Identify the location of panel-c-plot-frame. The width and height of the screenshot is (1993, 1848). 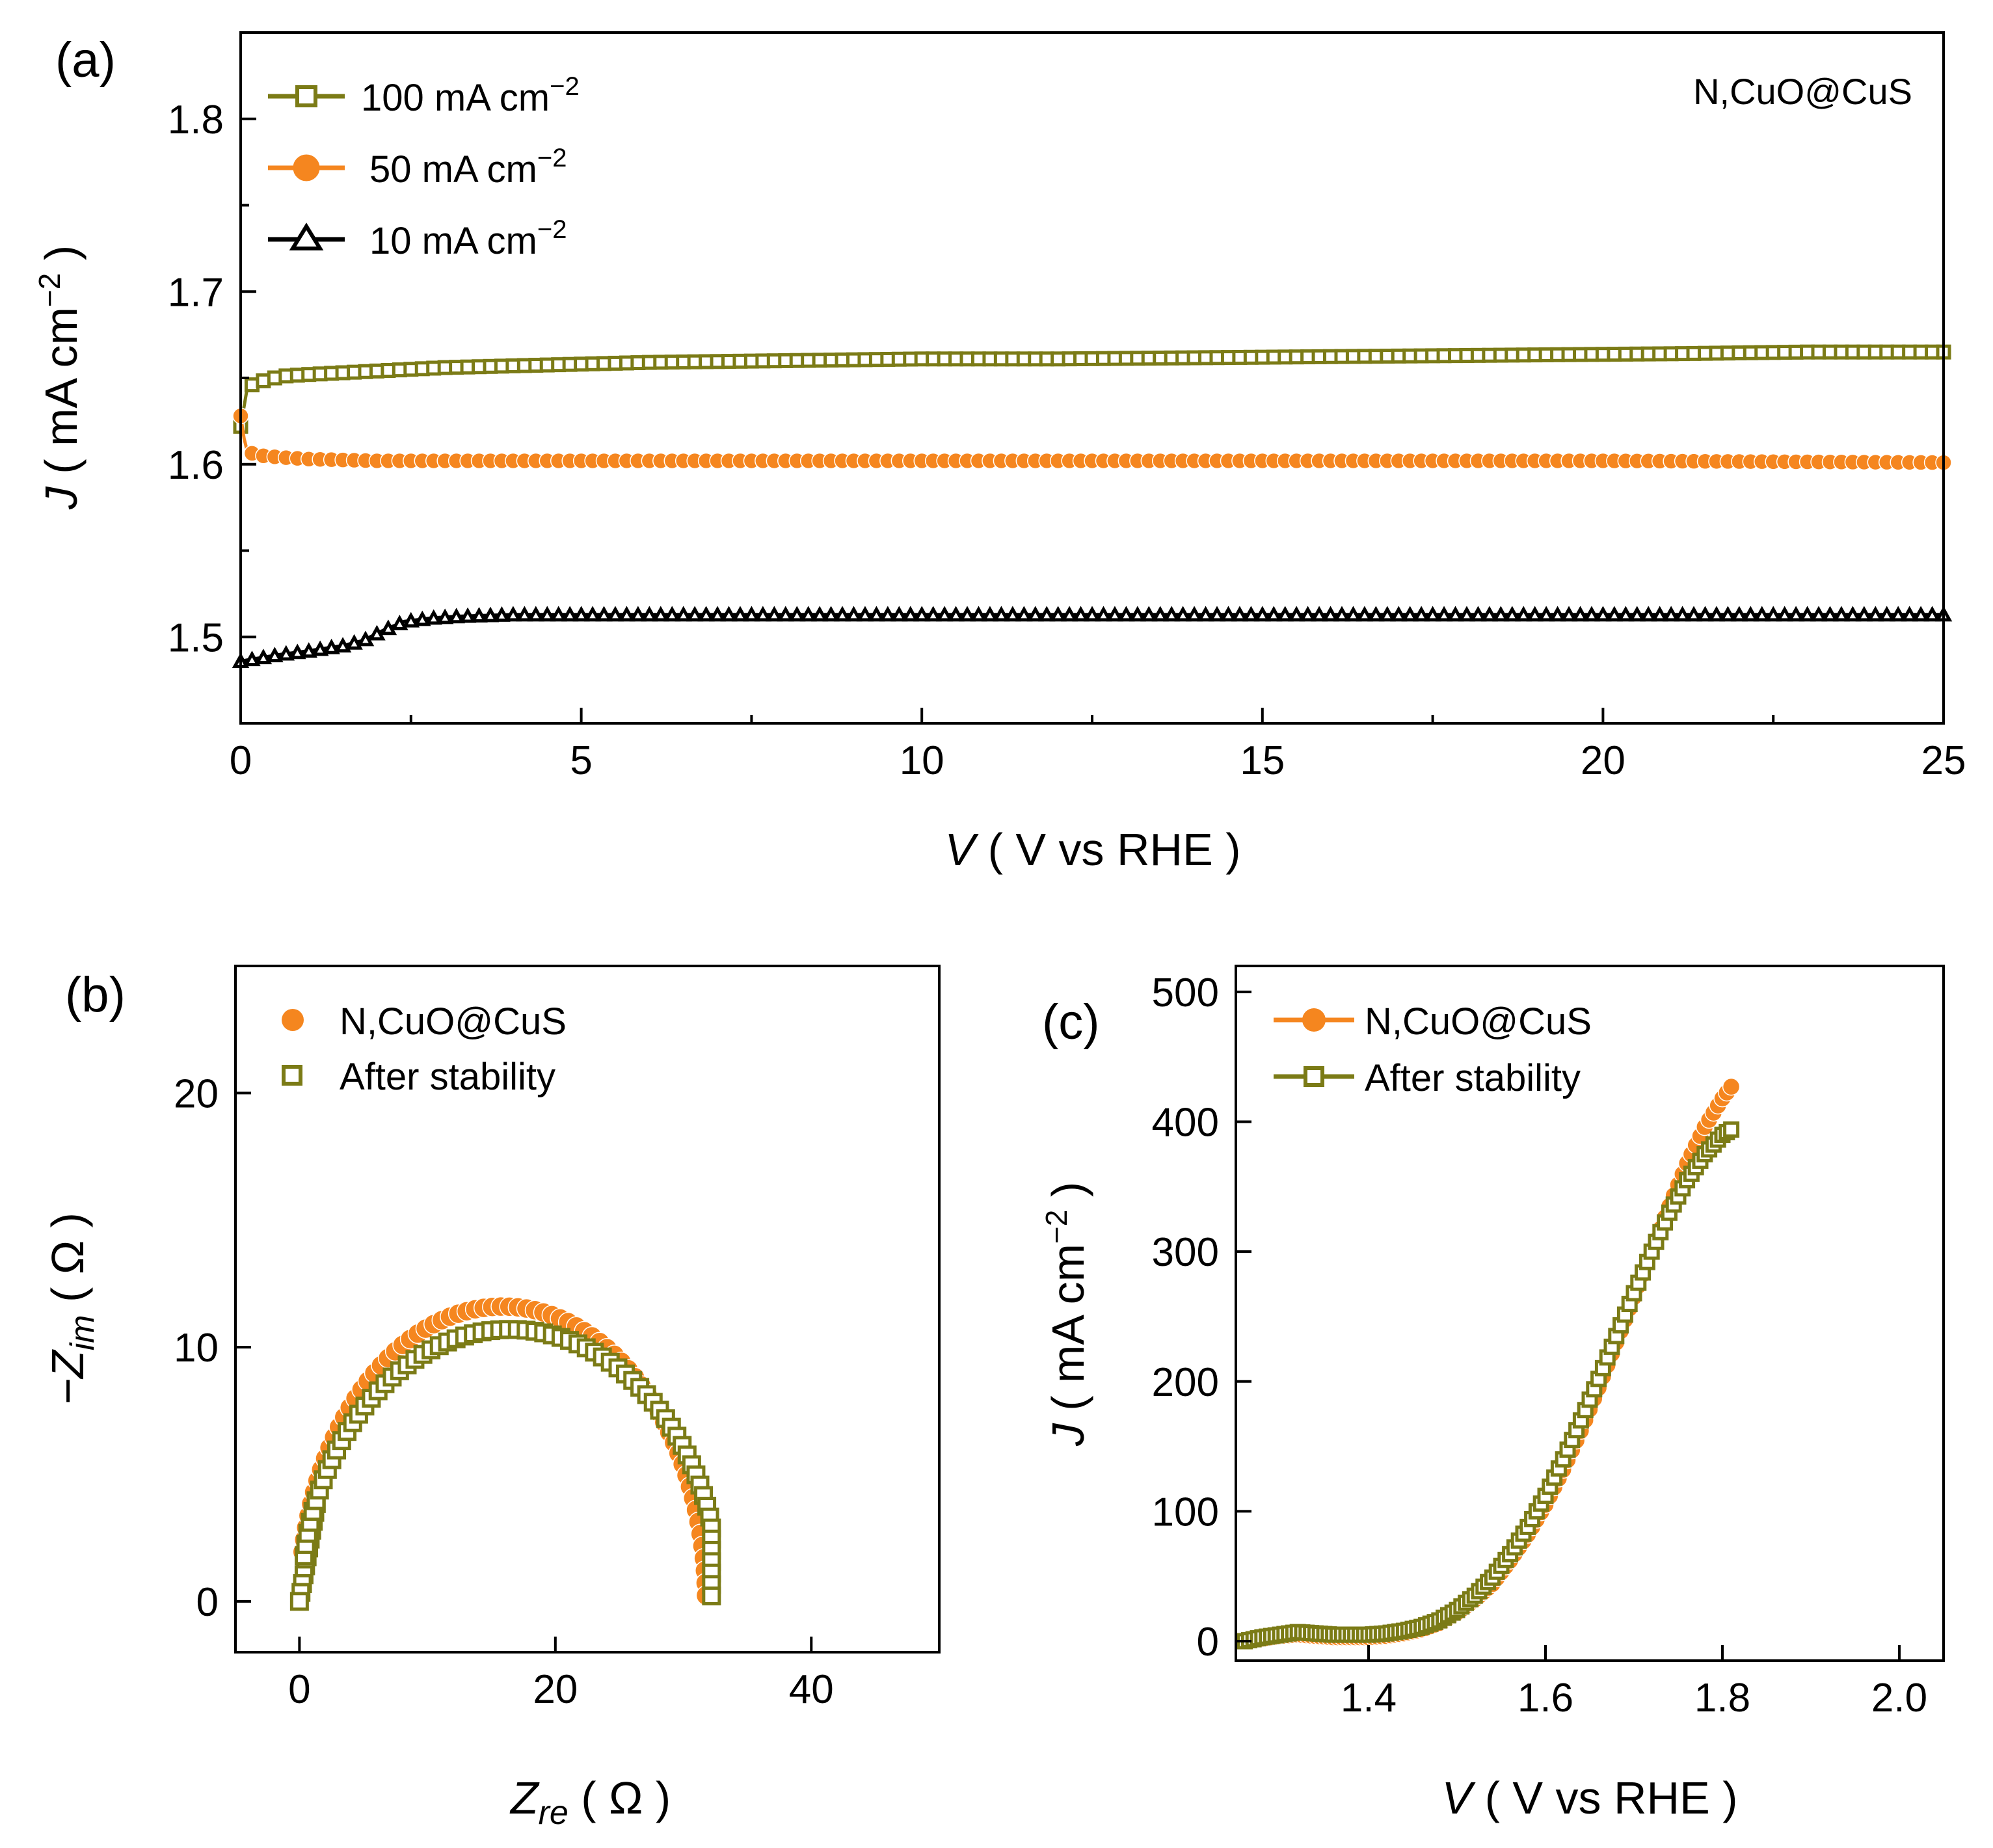
(1590, 1314).